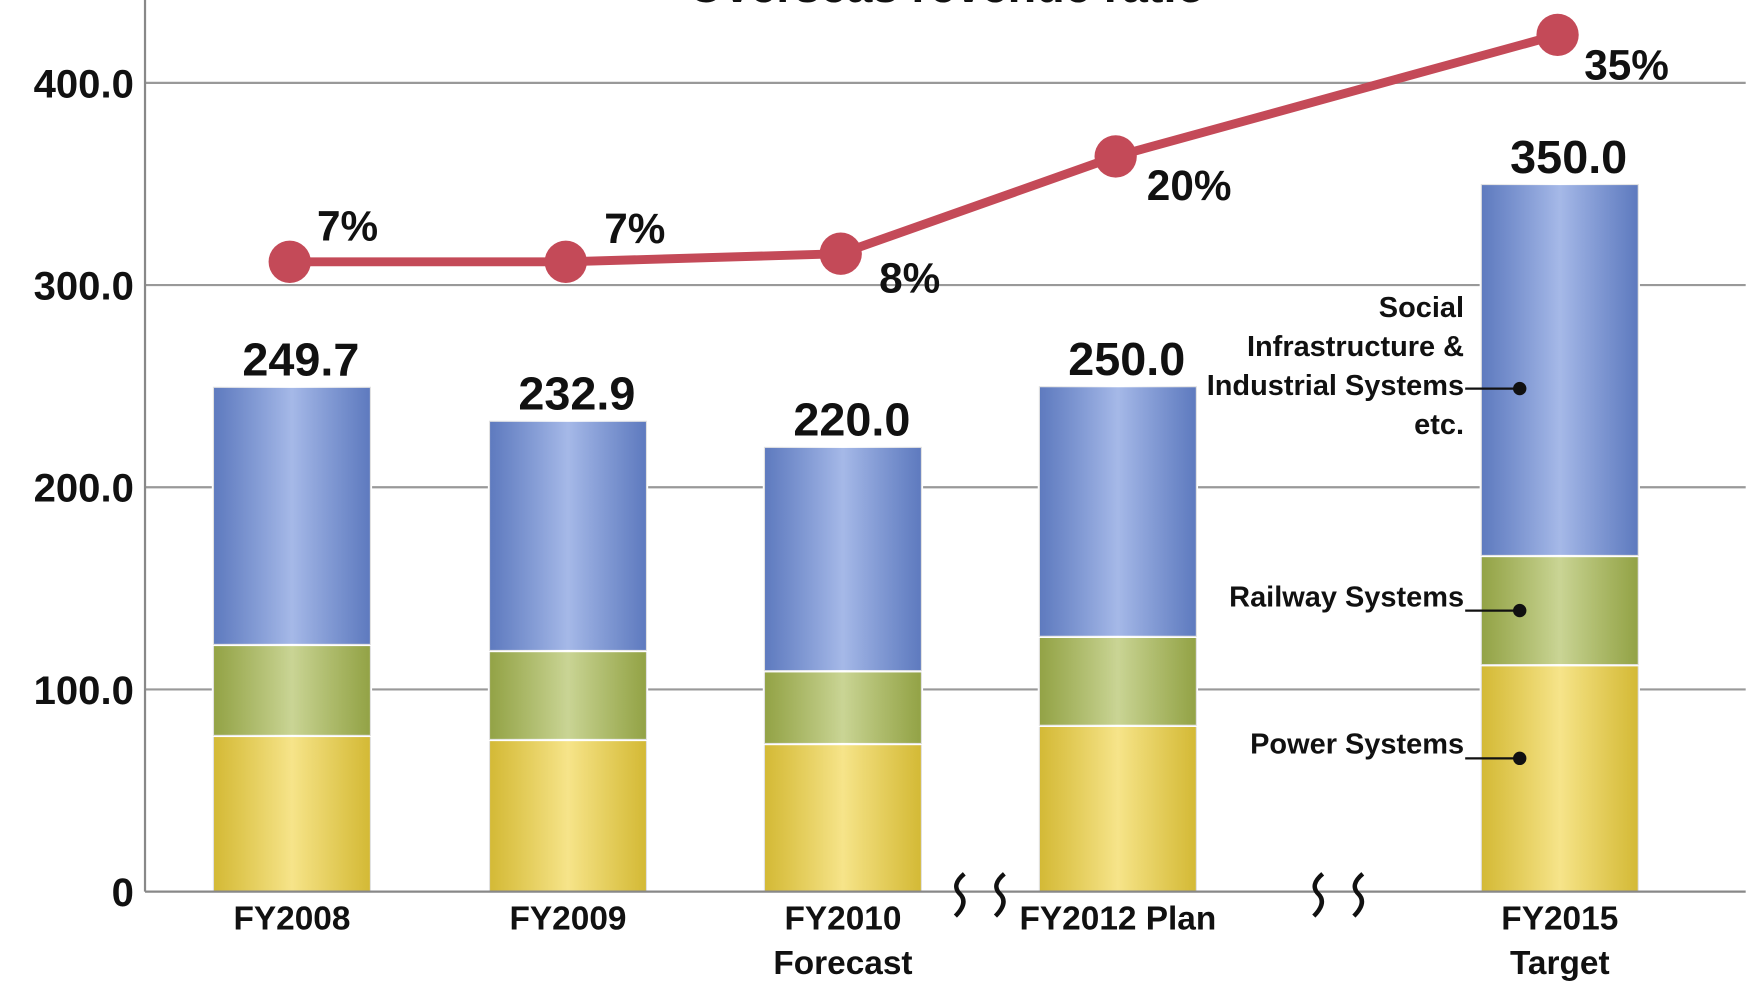  Describe the element at coordinates (909, 278) in the screenshot. I see `line-value-label: 8%` at that location.